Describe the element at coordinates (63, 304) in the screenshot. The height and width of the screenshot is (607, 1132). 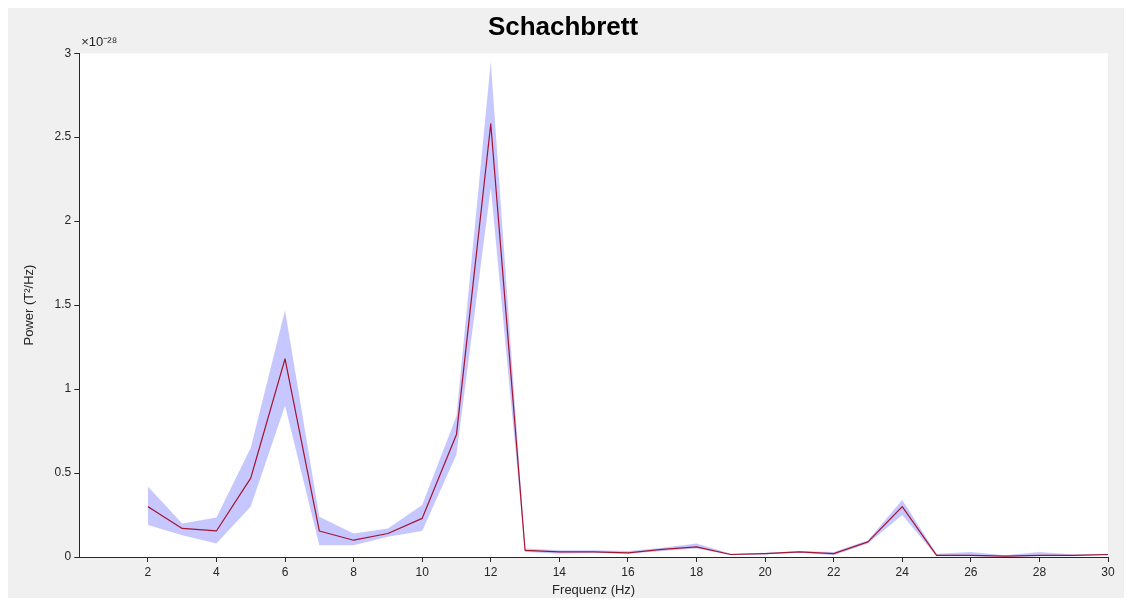
I see `y-tick-label: 1.5` at that location.